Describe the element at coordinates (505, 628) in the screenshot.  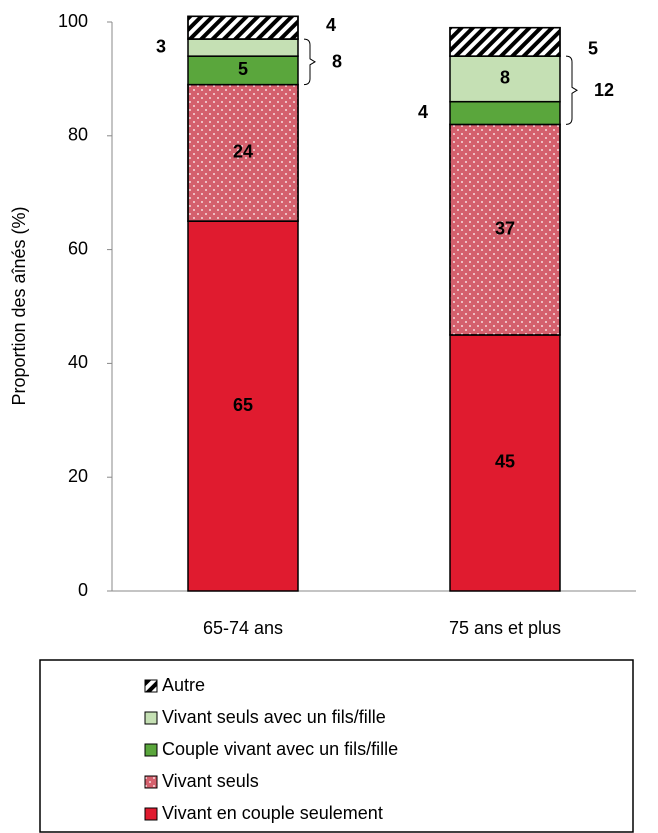
I see `x-tick-label: 75 ans et plus` at that location.